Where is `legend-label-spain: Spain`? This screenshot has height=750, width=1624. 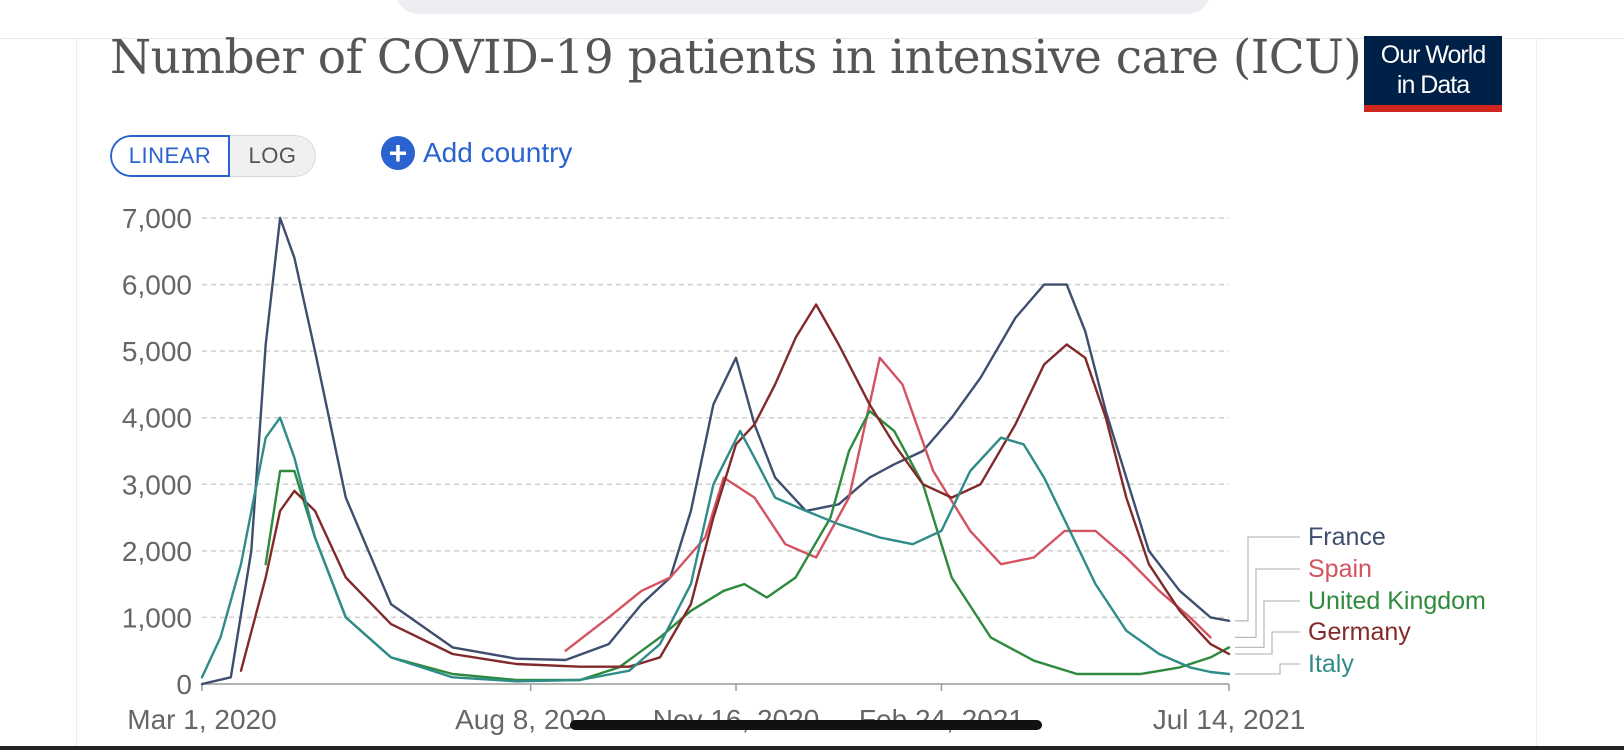
legend-label-spain: Spain is located at coordinates (1340, 569).